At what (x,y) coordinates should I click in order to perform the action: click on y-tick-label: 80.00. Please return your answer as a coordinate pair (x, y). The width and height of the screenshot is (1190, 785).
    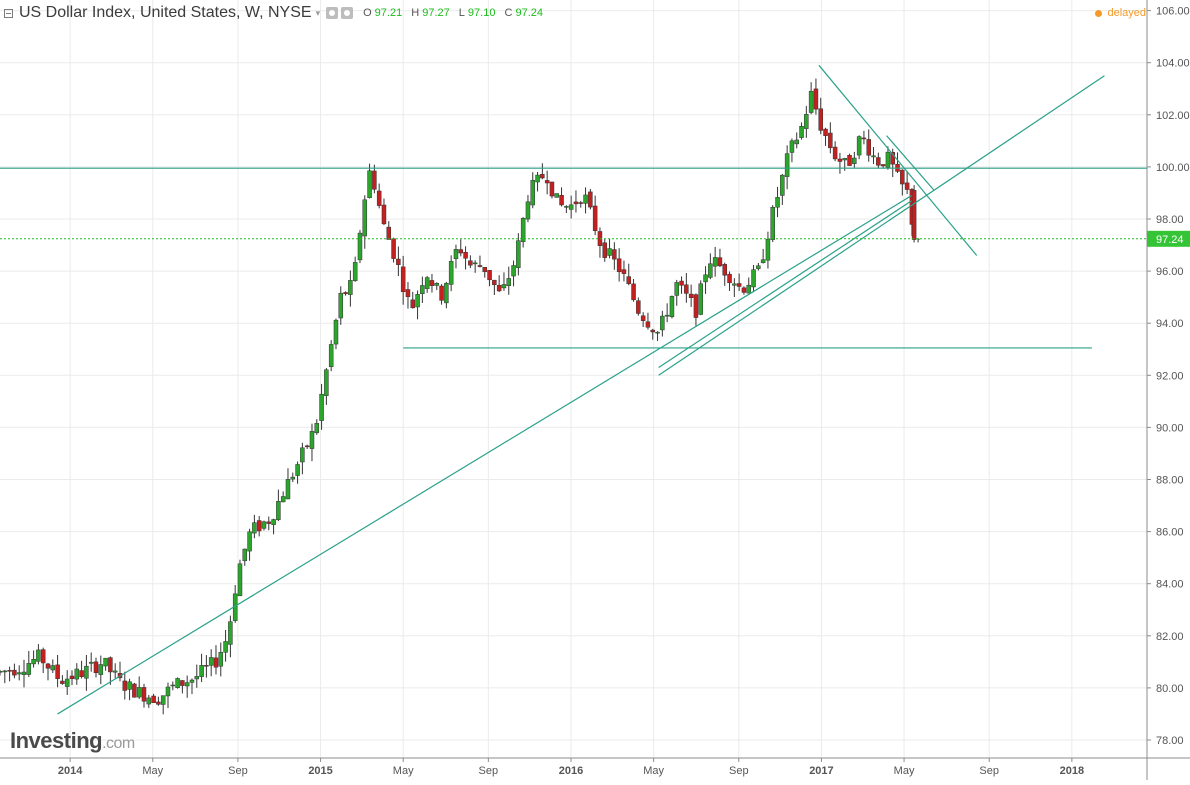
    Looking at the image, I should click on (1170, 689).